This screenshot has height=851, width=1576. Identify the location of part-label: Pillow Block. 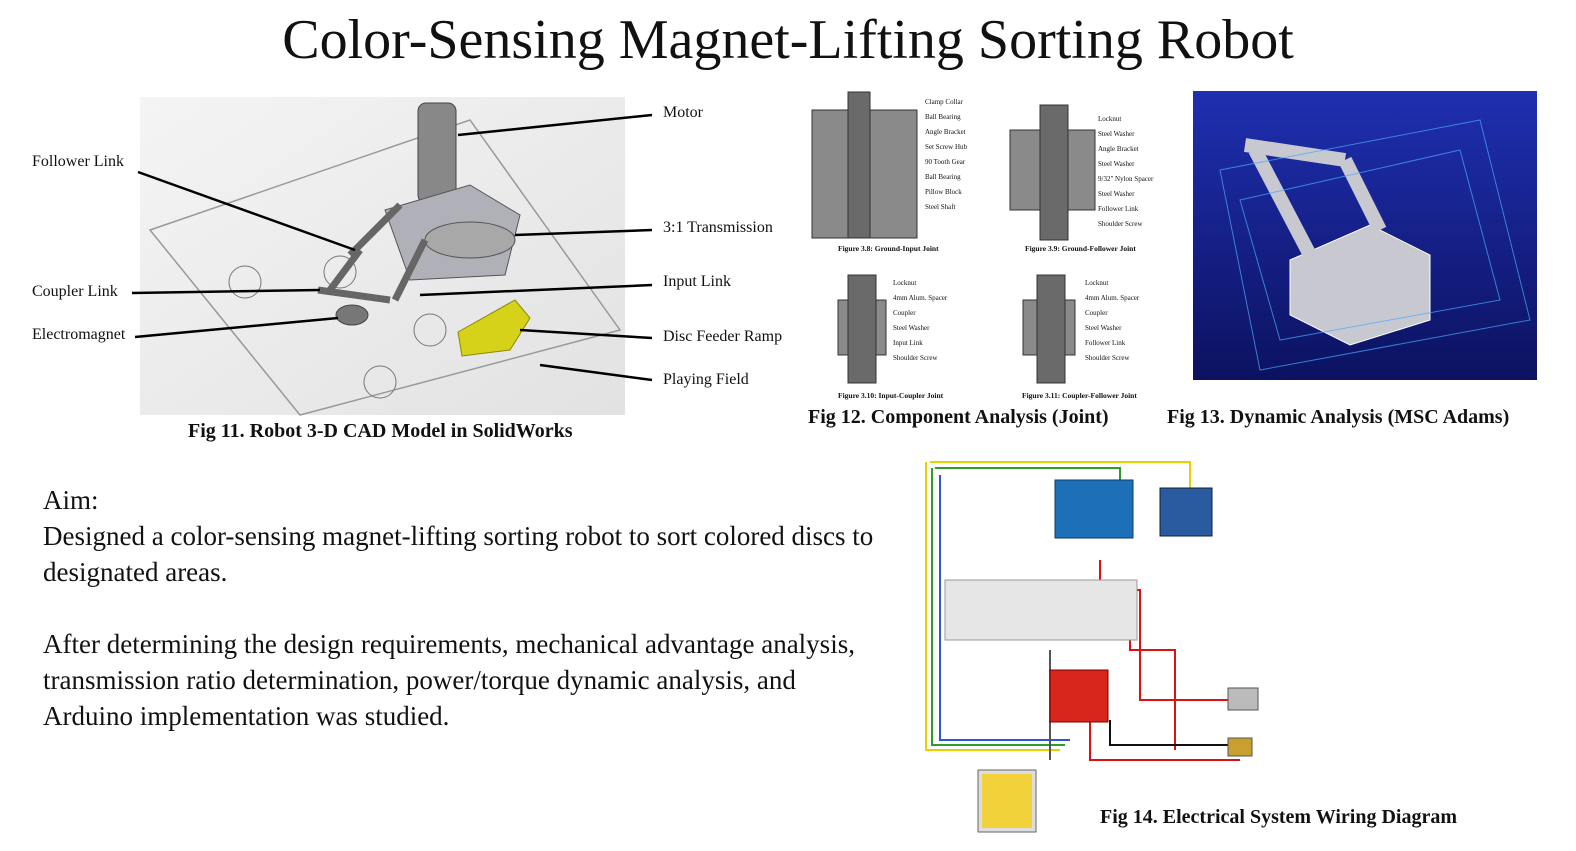
(943, 192).